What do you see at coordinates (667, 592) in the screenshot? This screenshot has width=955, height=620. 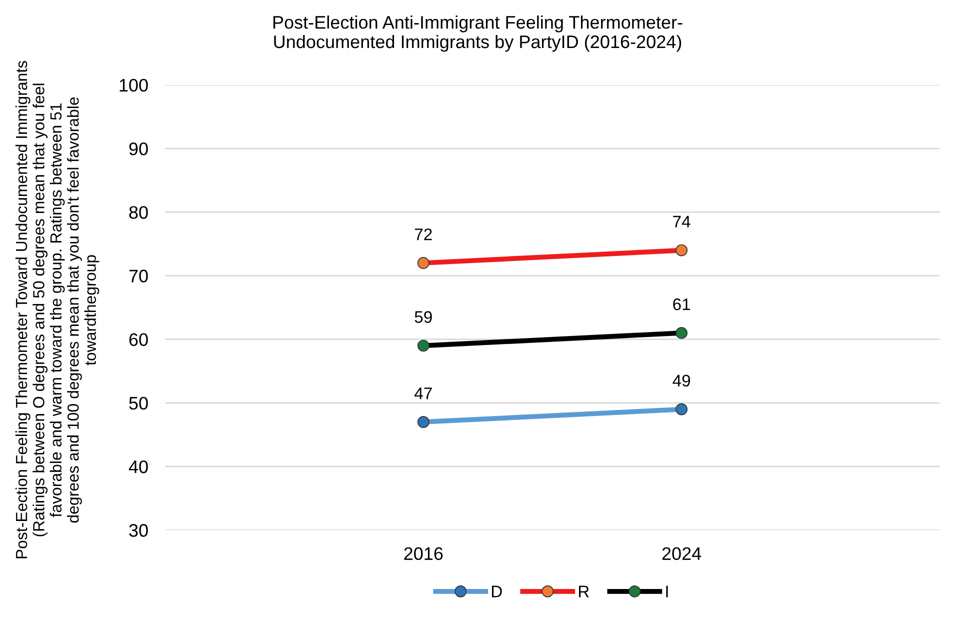 I see `legend-label: I` at bounding box center [667, 592].